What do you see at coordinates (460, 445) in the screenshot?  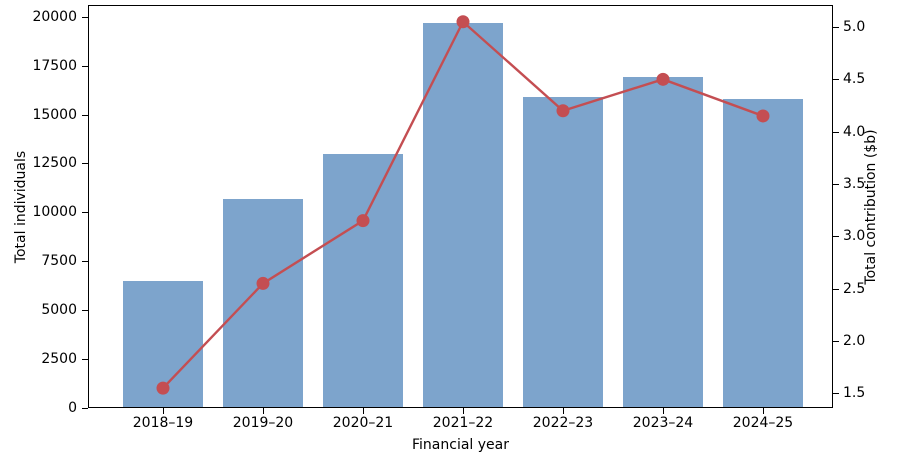 I see `x-axis-label: Financial year` at bounding box center [460, 445].